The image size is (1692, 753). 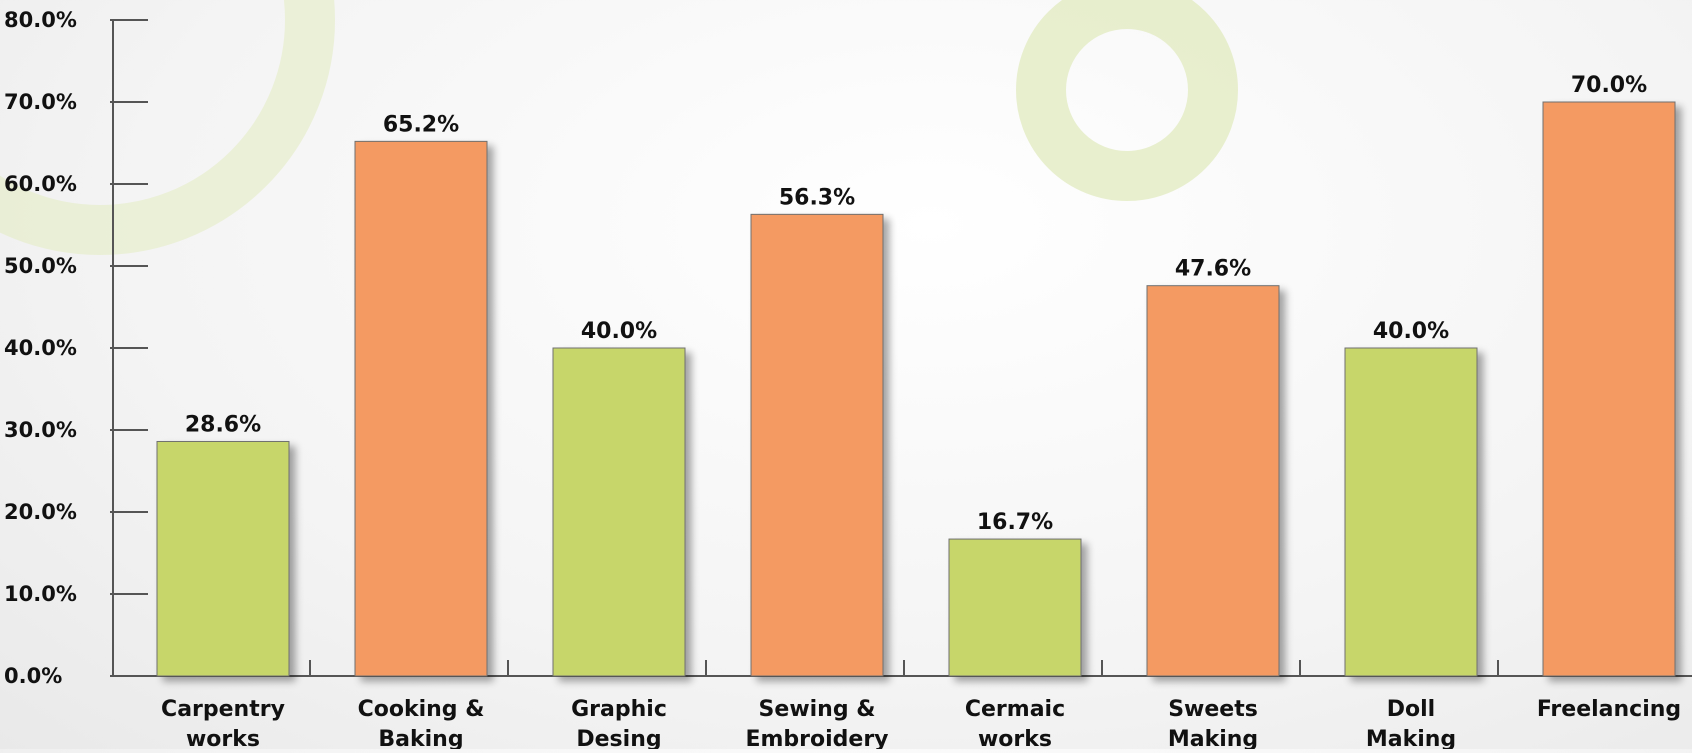 What do you see at coordinates (421, 723) in the screenshot?
I see `category-label: Cooking & Baking` at bounding box center [421, 723].